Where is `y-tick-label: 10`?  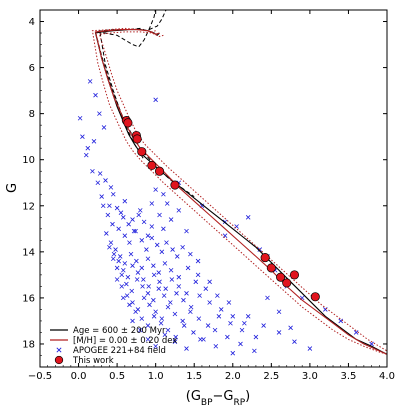 y-tick-label: 10 is located at coordinates (28, 160).